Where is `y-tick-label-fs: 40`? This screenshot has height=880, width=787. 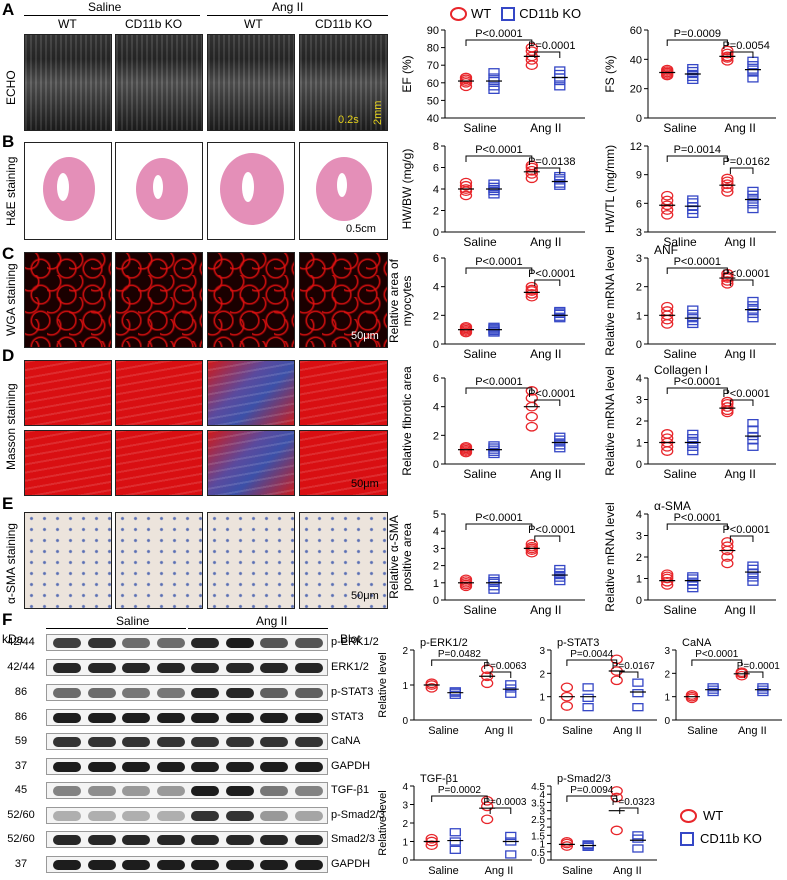 y-tick-label-fs: 40 is located at coordinates (636, 60).